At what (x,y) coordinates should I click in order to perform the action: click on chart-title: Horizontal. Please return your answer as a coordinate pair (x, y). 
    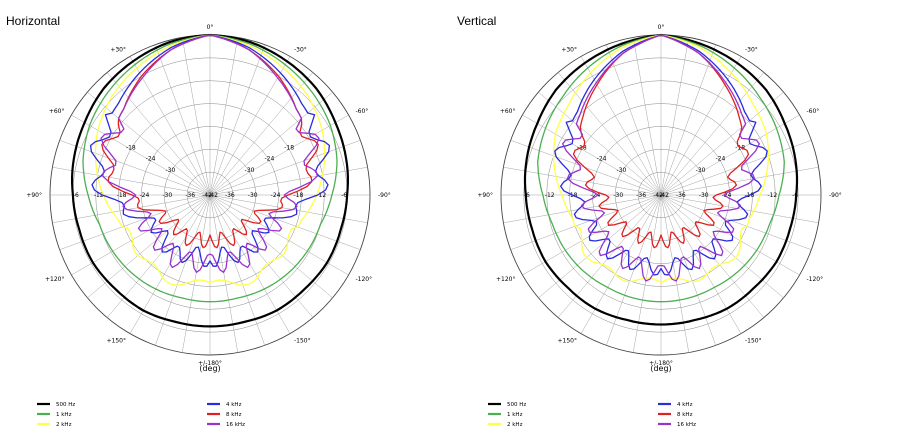
    Looking at the image, I should click on (33, 21).